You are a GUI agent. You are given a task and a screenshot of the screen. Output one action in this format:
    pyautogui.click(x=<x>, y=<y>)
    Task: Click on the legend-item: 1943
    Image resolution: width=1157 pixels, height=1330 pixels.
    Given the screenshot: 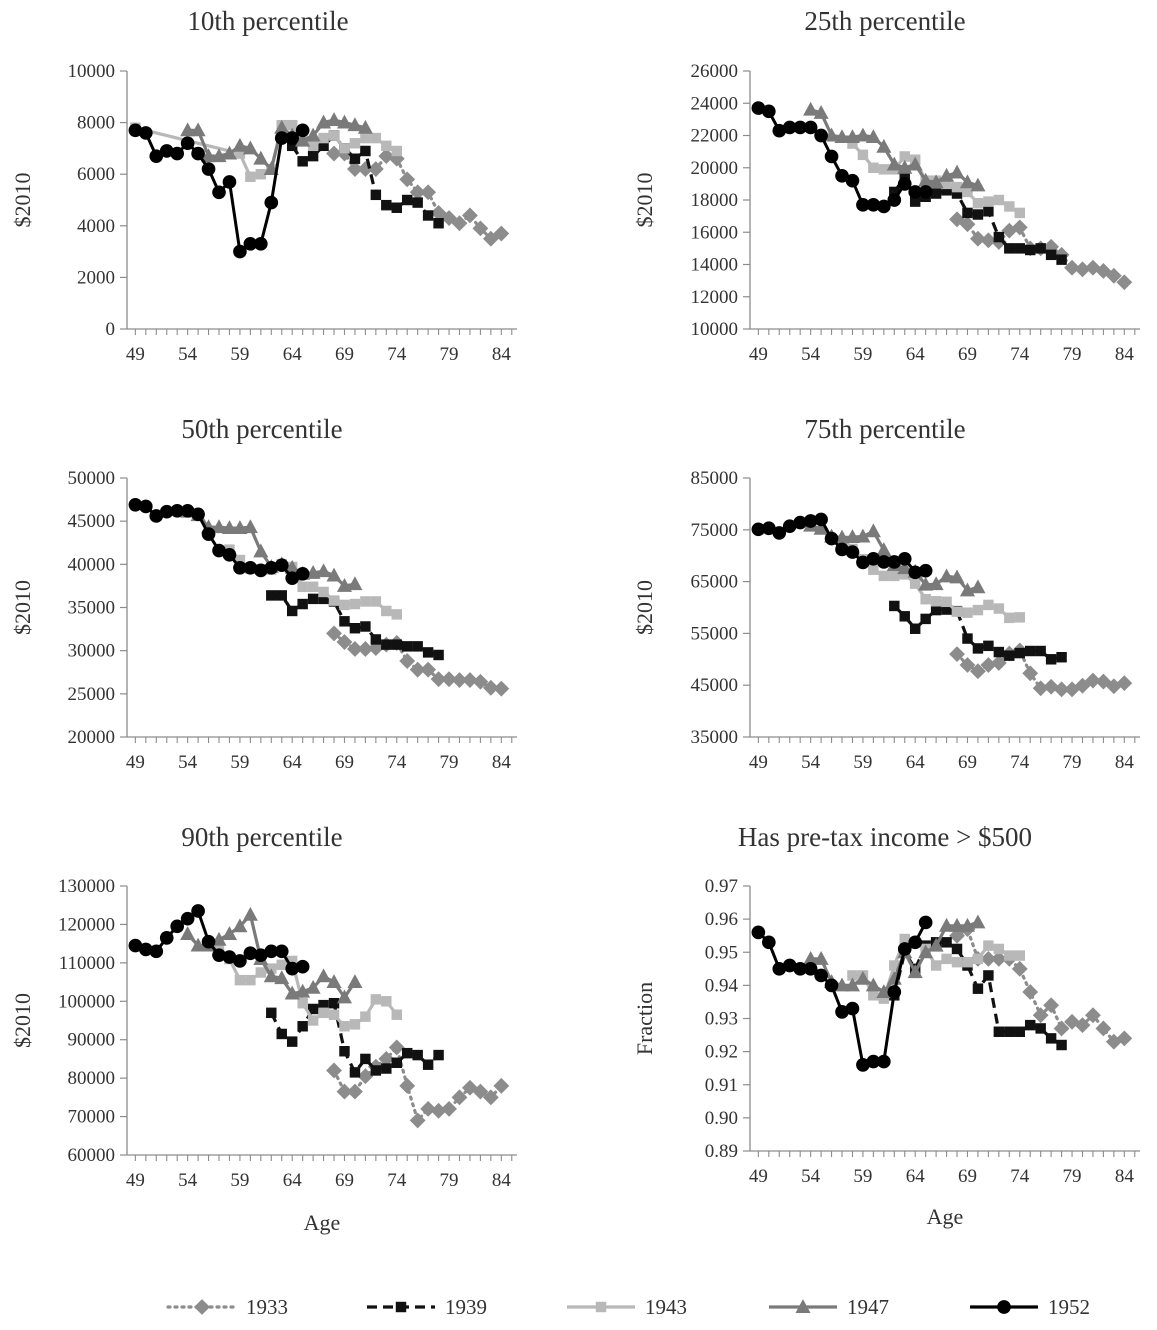 What is the action you would take?
    pyautogui.click(x=627, y=1307)
    